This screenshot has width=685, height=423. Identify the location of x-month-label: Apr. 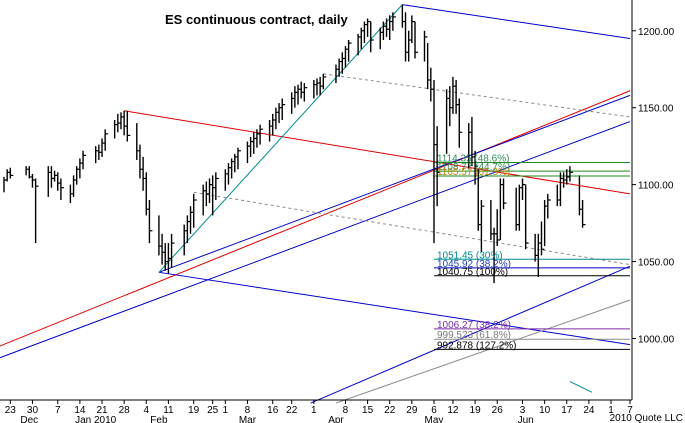
(336, 419).